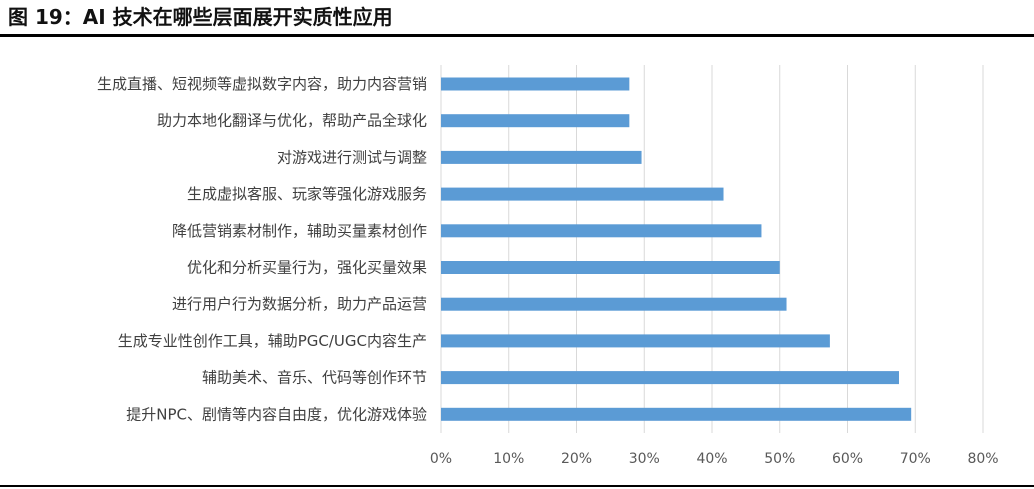  What do you see at coordinates (352, 157) in the screenshot?
I see `category-label: 对游戏进行测试与调整` at bounding box center [352, 157].